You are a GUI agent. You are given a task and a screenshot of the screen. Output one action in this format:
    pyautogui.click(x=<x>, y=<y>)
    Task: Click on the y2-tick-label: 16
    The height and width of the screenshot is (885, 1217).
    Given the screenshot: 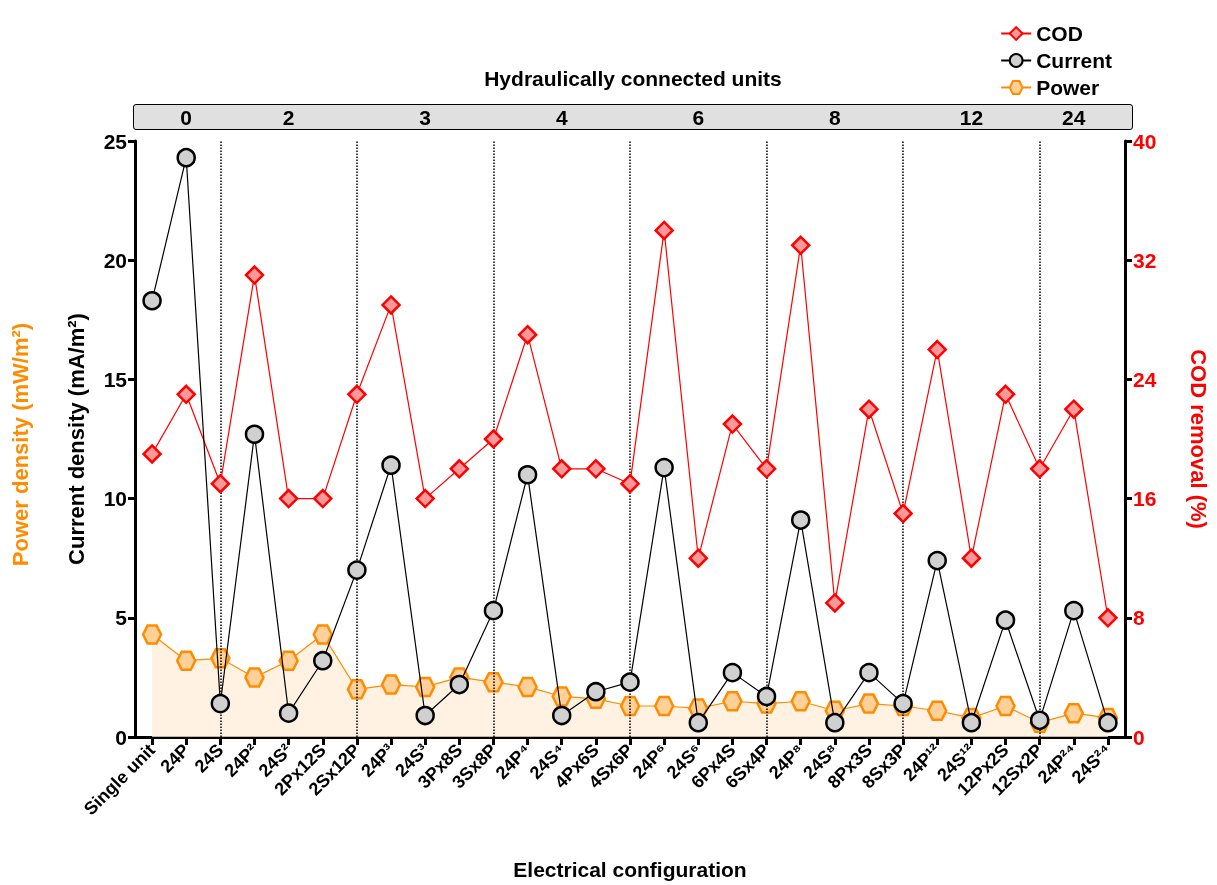 What is the action you would take?
    pyautogui.click(x=1145, y=499)
    